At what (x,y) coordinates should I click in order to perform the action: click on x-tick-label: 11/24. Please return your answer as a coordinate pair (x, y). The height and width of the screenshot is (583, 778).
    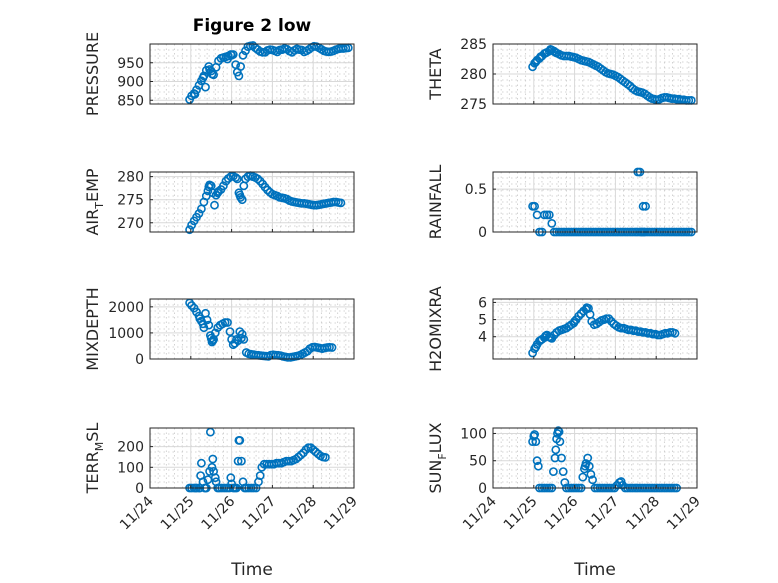
    Looking at the image, I should click on (137, 513).